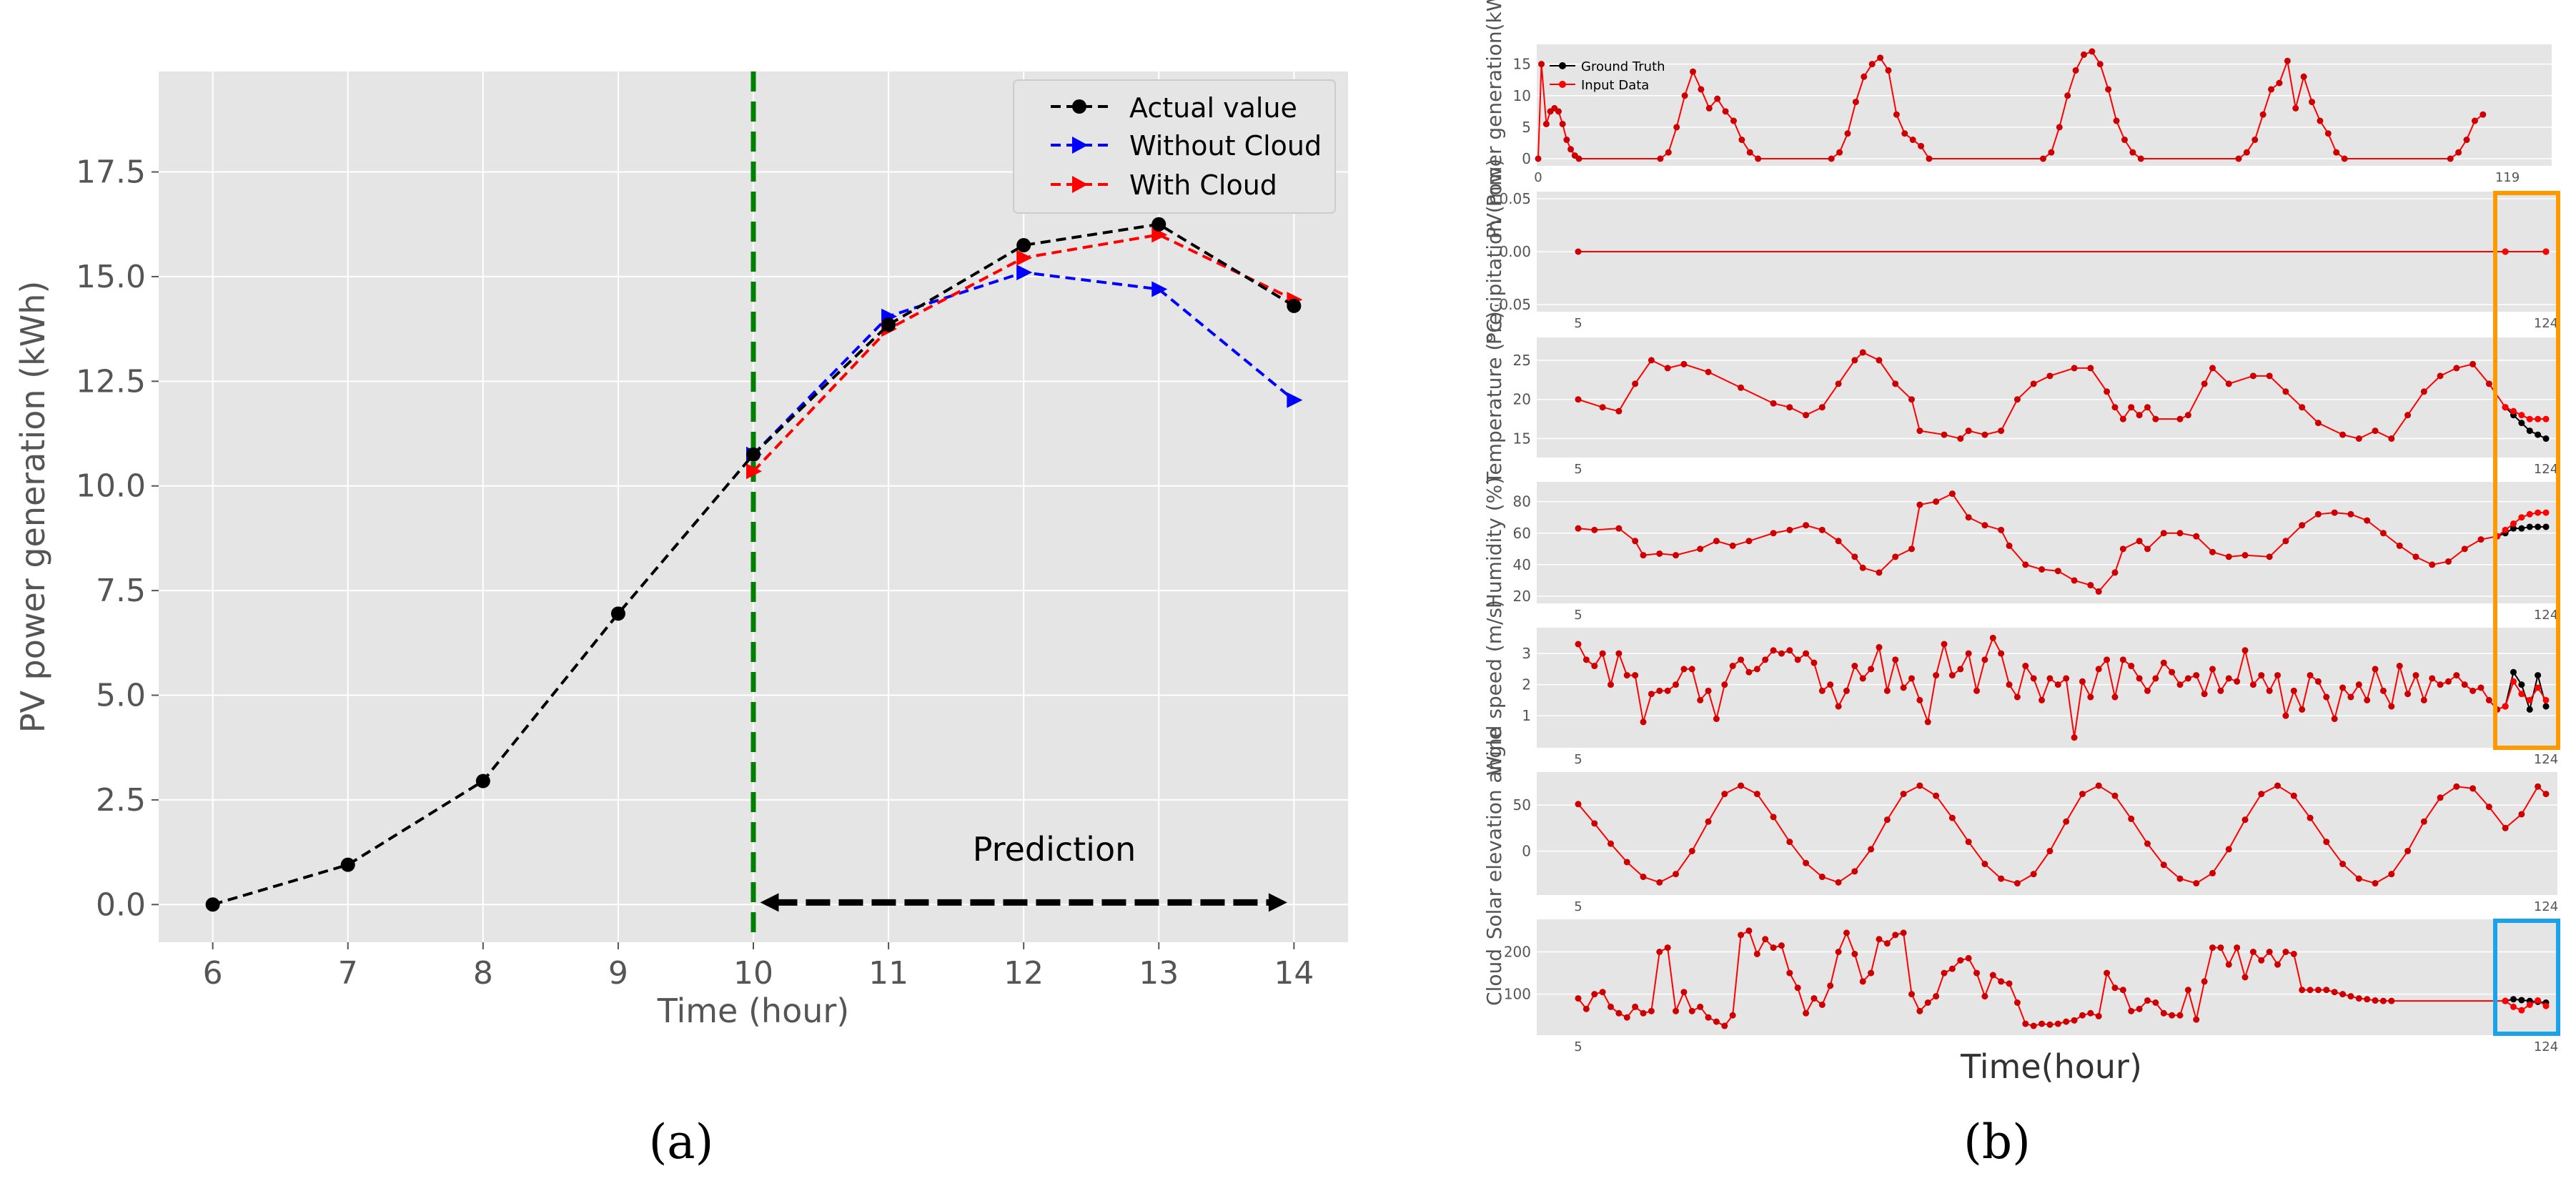  What do you see at coordinates (1225, 146) in the screenshot?
I see `legend-label-without-cloud: Without Cloud` at bounding box center [1225, 146].